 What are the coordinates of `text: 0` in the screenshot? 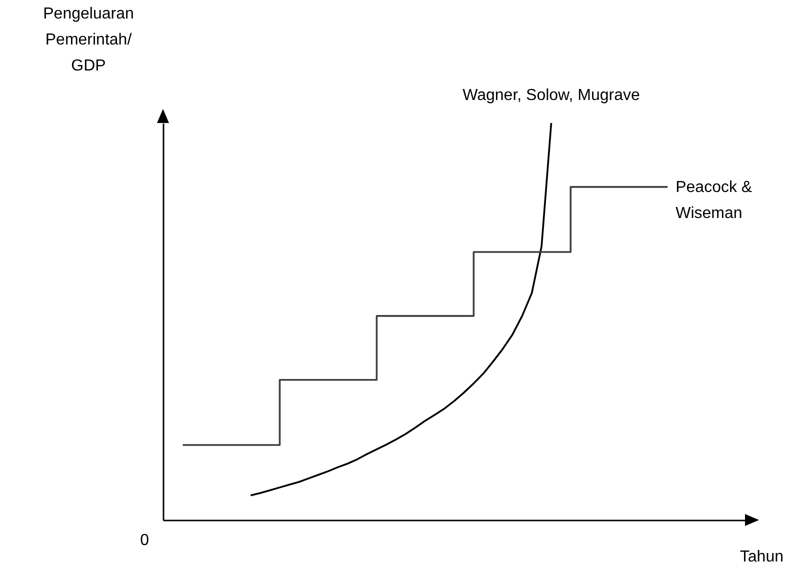 It's located at (145, 540).